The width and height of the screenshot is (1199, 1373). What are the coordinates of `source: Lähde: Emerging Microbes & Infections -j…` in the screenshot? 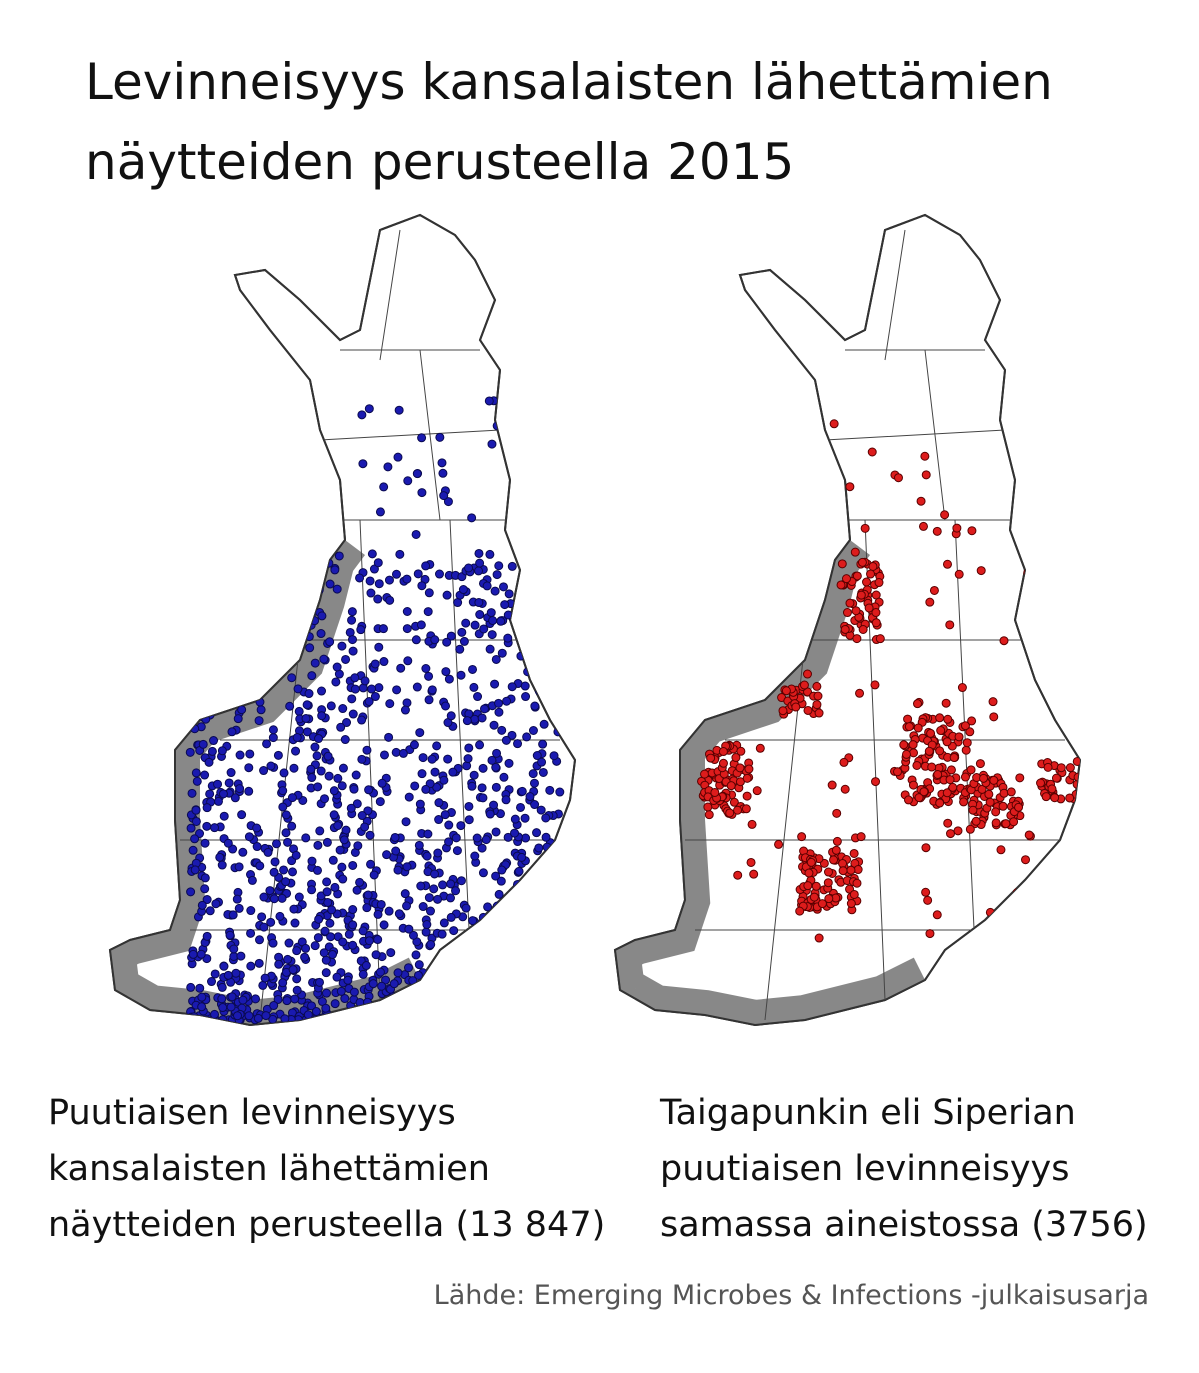 It's located at (791, 1295).